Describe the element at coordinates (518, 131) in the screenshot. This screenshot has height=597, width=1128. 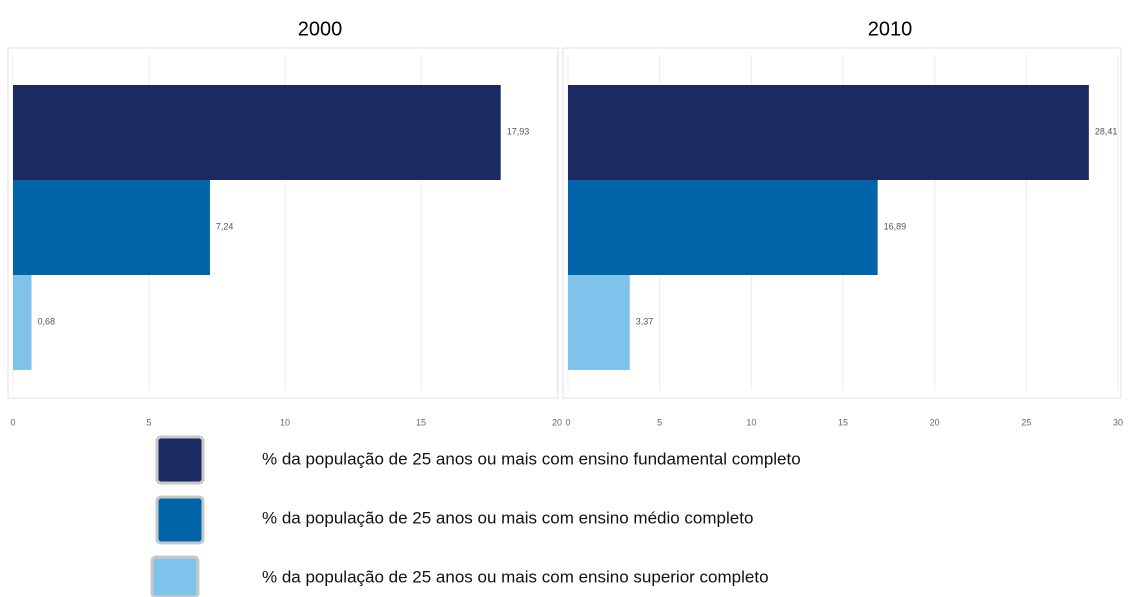
I see `value-label: 17,93` at that location.